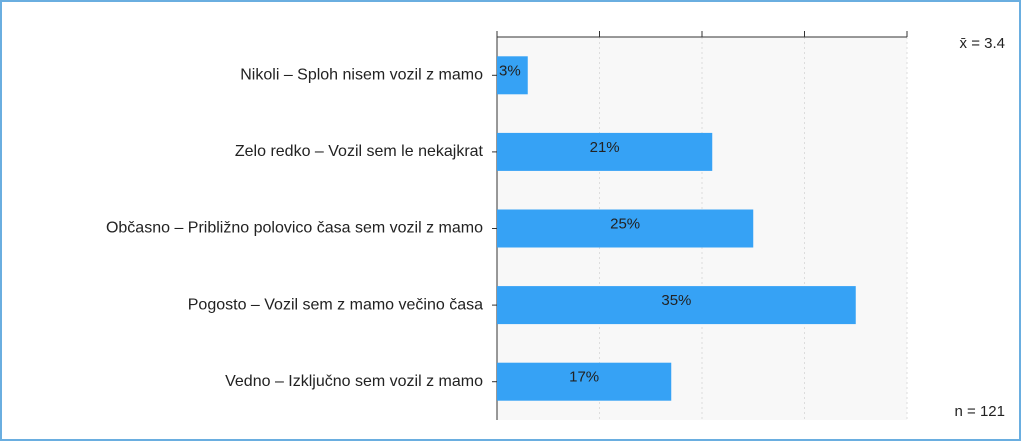 The width and height of the screenshot is (1021, 441). I want to click on mean-annotation: x̄ = 3.4, so click(982, 43).